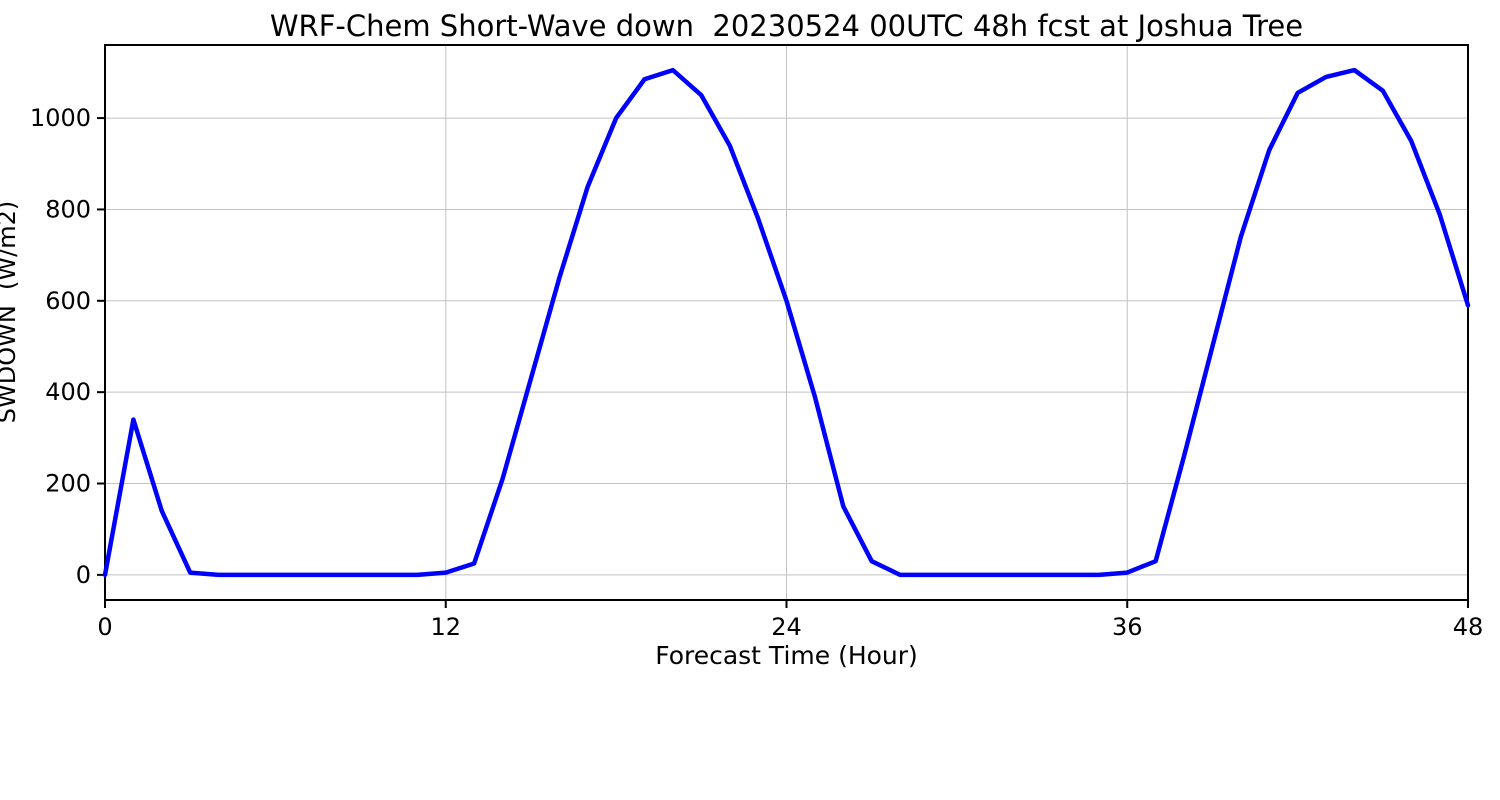  I want to click on x-tick-label: 0, so click(104, 627).